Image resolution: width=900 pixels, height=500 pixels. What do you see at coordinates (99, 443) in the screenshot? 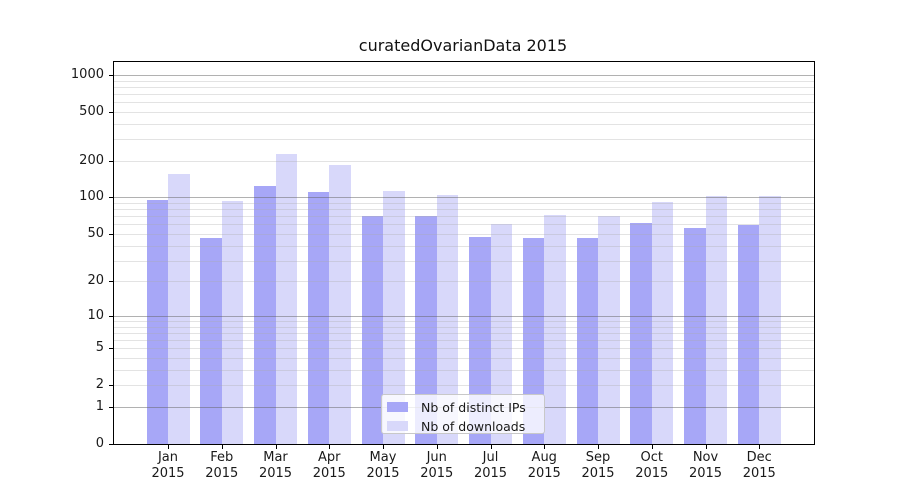
I see `y-tick-label-0: 0` at bounding box center [99, 443].